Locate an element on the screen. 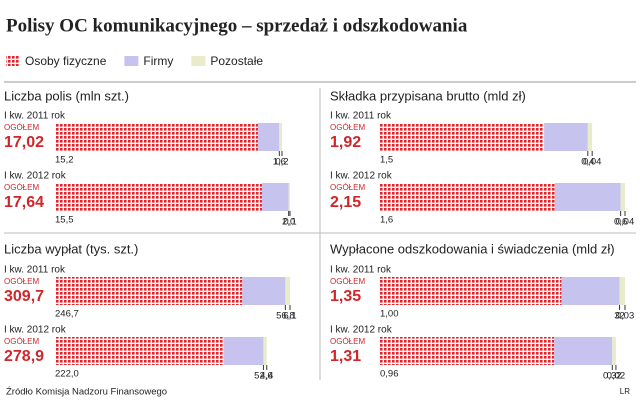  legend-label: Firmy is located at coordinates (158, 61).